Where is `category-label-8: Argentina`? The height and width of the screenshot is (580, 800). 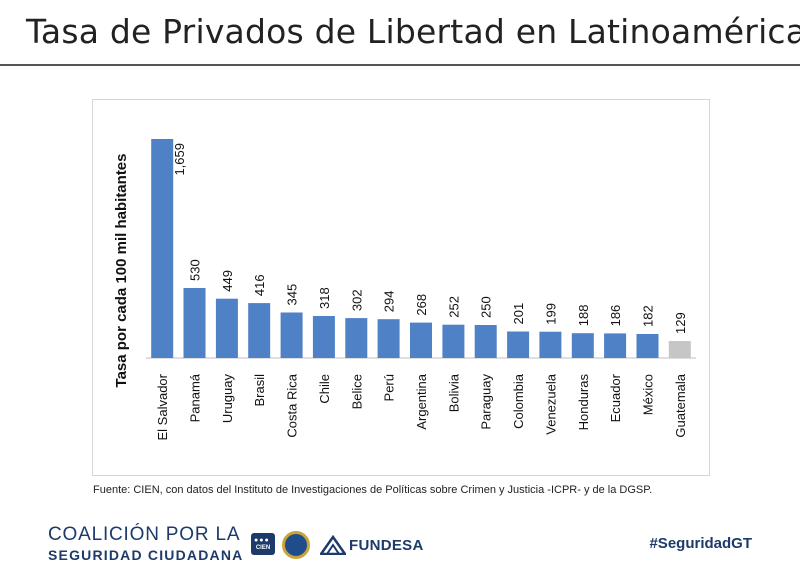 category-label-8: Argentina is located at coordinates (421, 401).